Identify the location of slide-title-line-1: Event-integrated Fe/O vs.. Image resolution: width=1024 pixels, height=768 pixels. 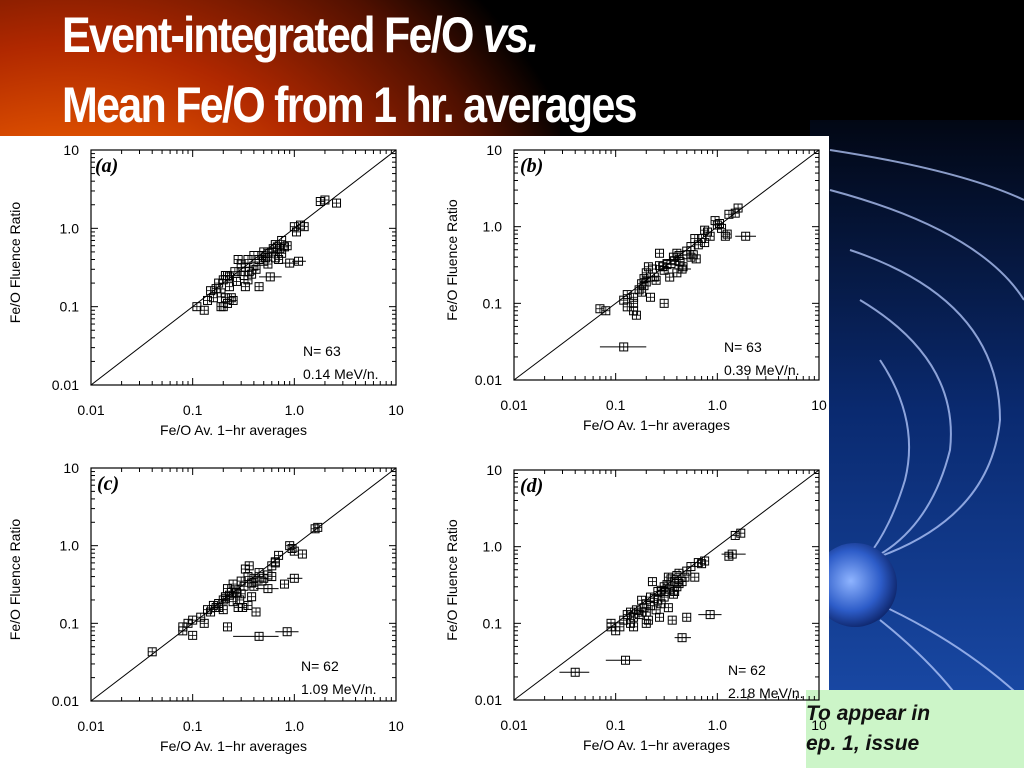
(300, 35).